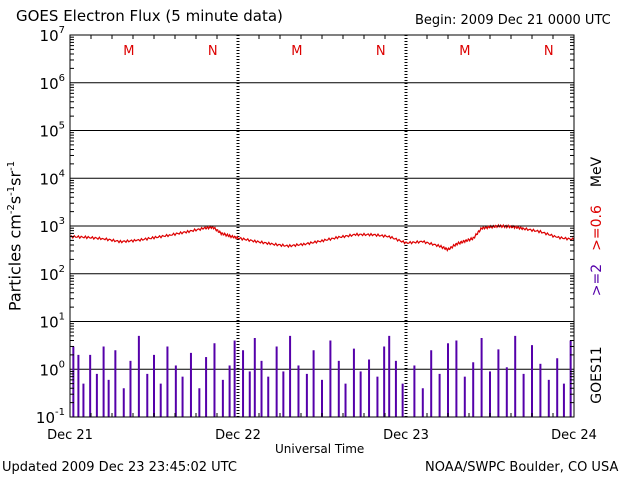  I want to click on x-axis-title: Universal Time, so click(320, 449).